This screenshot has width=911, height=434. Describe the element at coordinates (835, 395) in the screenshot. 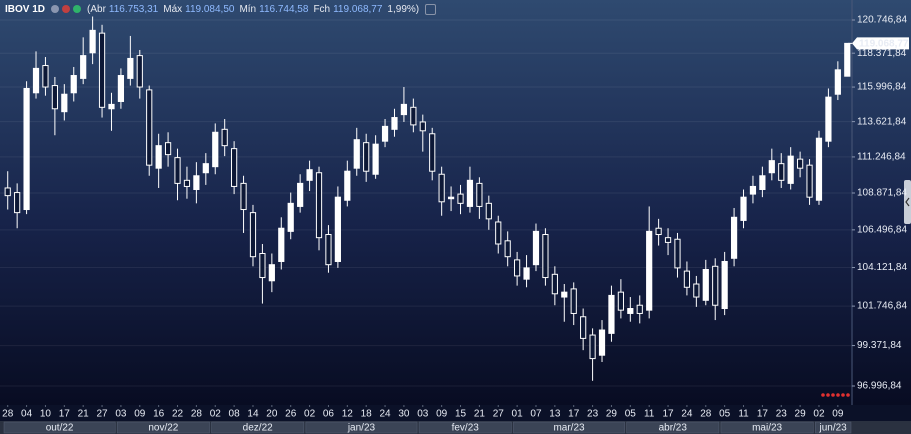

I see `status-dots` at that location.